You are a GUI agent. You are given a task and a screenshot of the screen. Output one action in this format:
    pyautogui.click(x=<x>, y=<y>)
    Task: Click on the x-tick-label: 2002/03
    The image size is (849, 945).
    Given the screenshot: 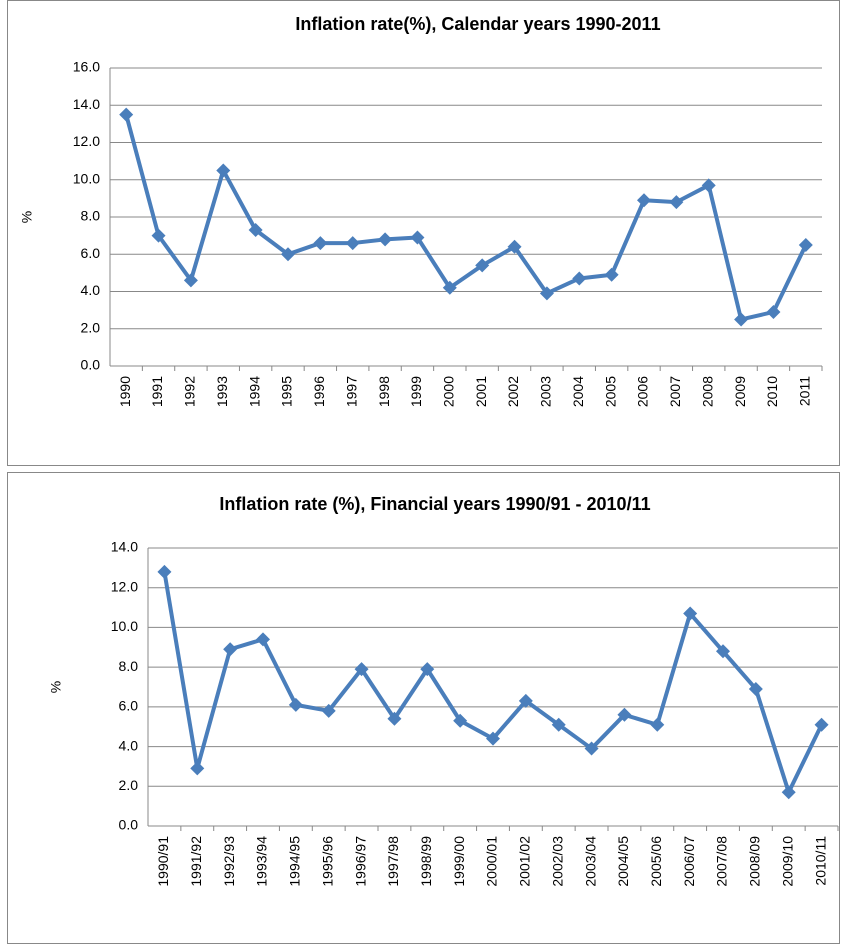 What is the action you would take?
    pyautogui.click(x=557, y=861)
    